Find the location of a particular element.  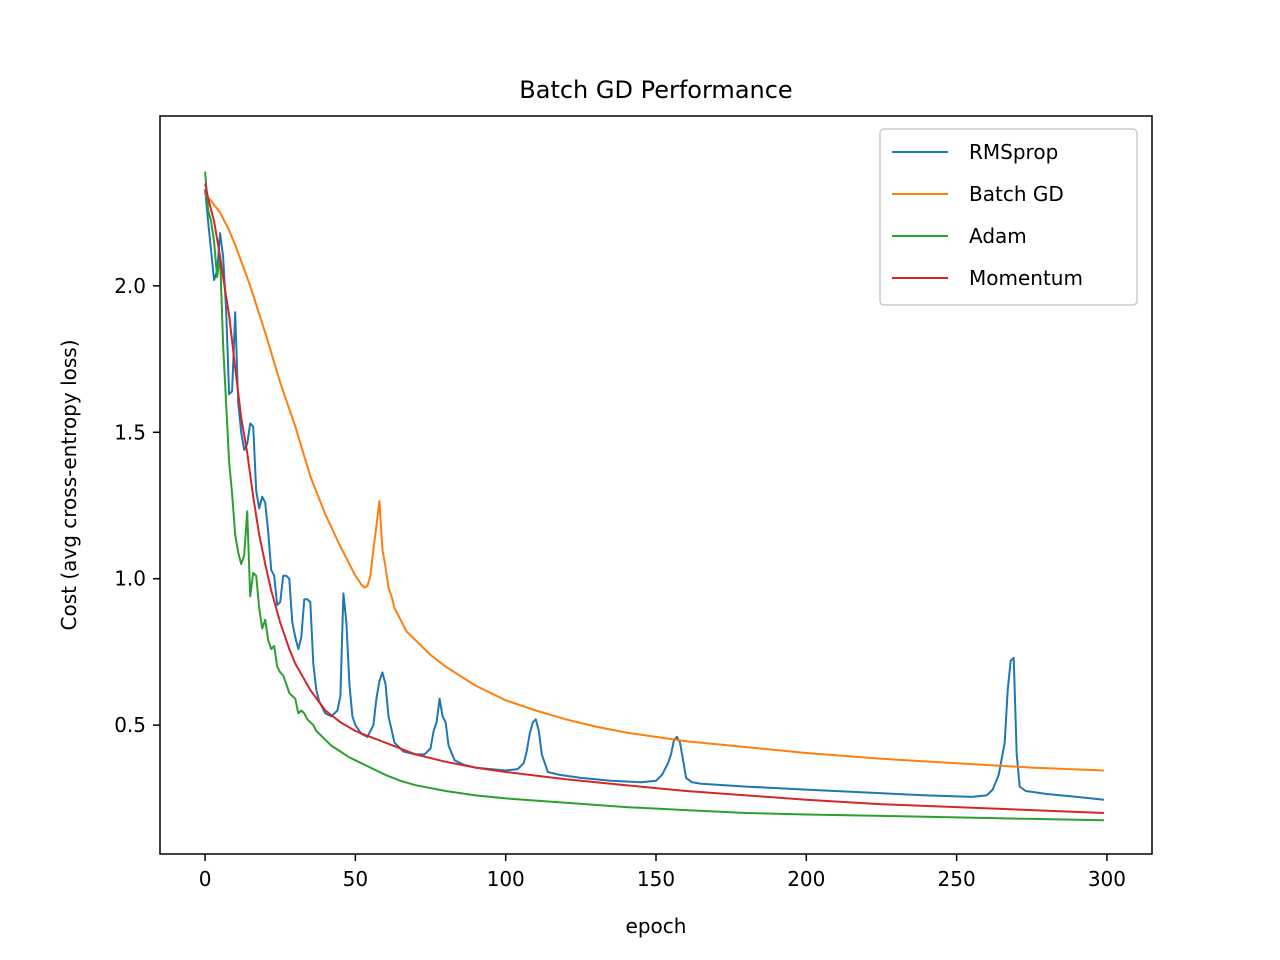

legend: RMSprop Batch GD Adam Momentum is located at coordinates (1008, 217).